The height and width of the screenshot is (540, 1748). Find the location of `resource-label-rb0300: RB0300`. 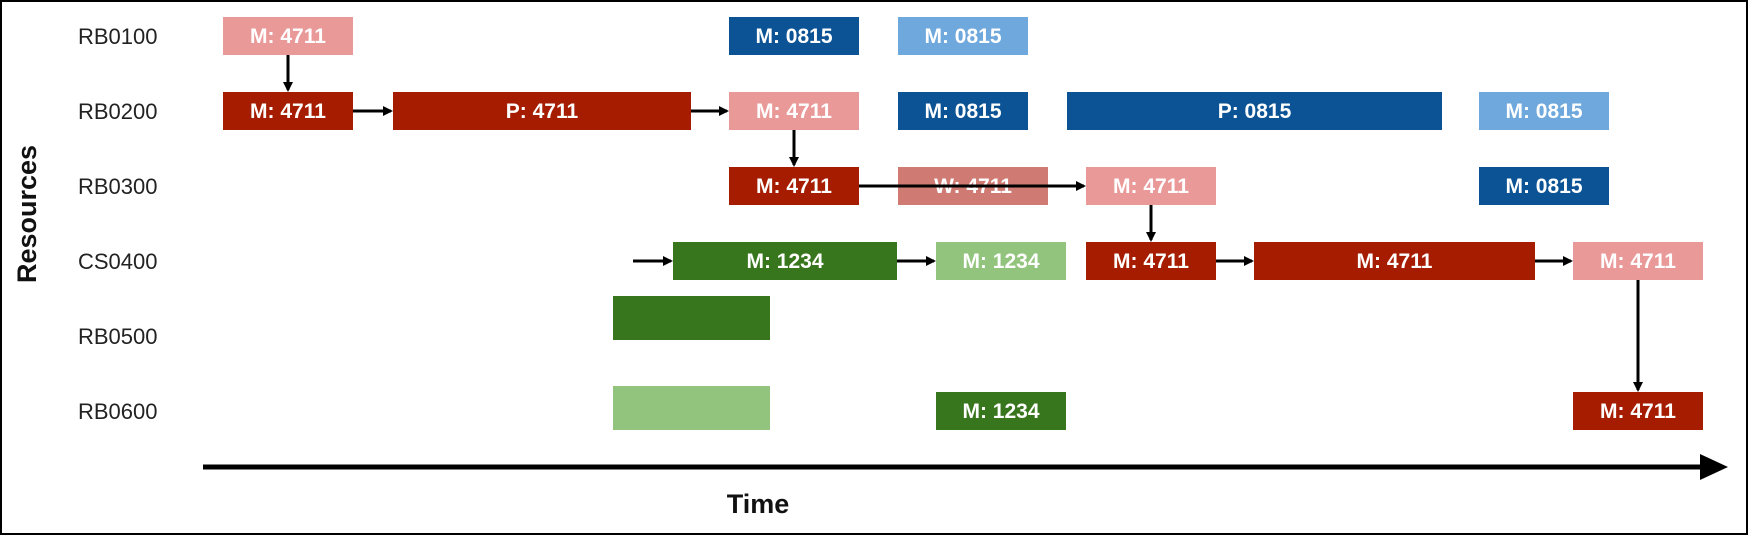

resource-label-rb0300: RB0300 is located at coordinates (118, 186).